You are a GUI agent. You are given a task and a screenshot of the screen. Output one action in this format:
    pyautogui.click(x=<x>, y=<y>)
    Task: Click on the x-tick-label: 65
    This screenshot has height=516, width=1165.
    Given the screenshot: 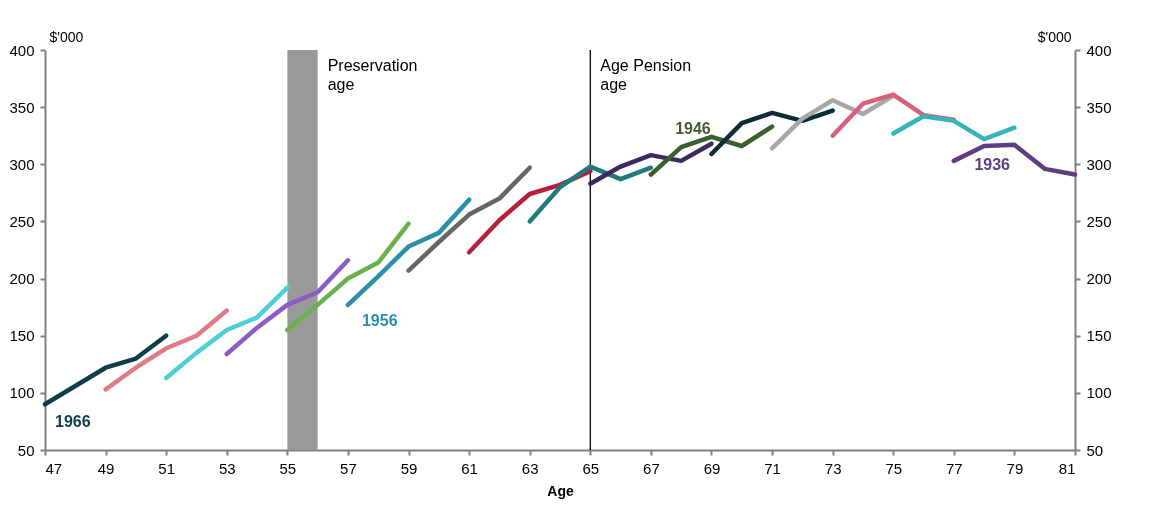 What is the action you would take?
    pyautogui.click(x=591, y=468)
    